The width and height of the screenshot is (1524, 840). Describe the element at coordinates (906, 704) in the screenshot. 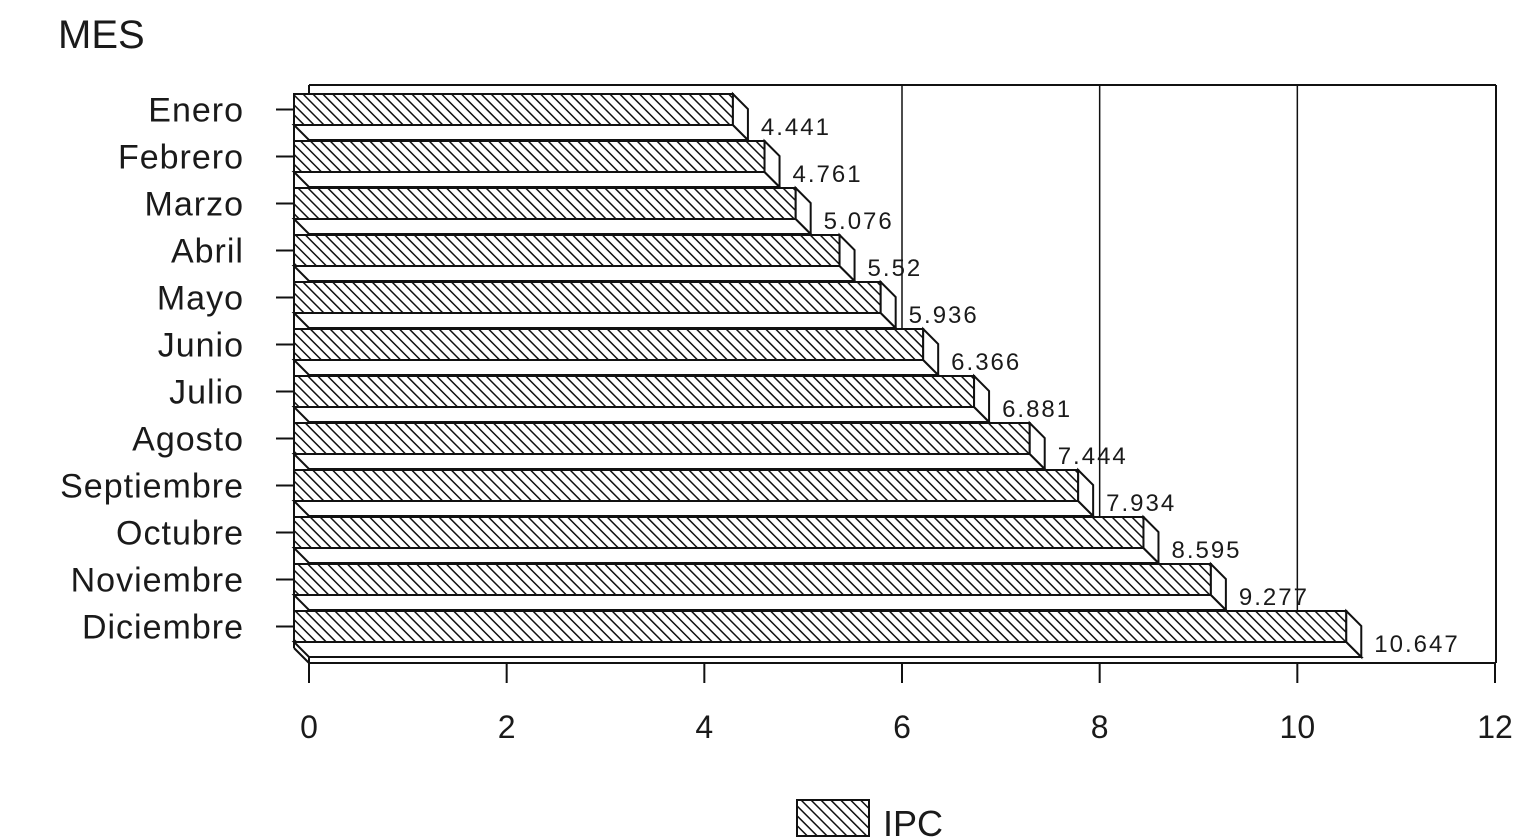

I see `x-tick-labels: 0 2 4 6 8 10 12` at that location.